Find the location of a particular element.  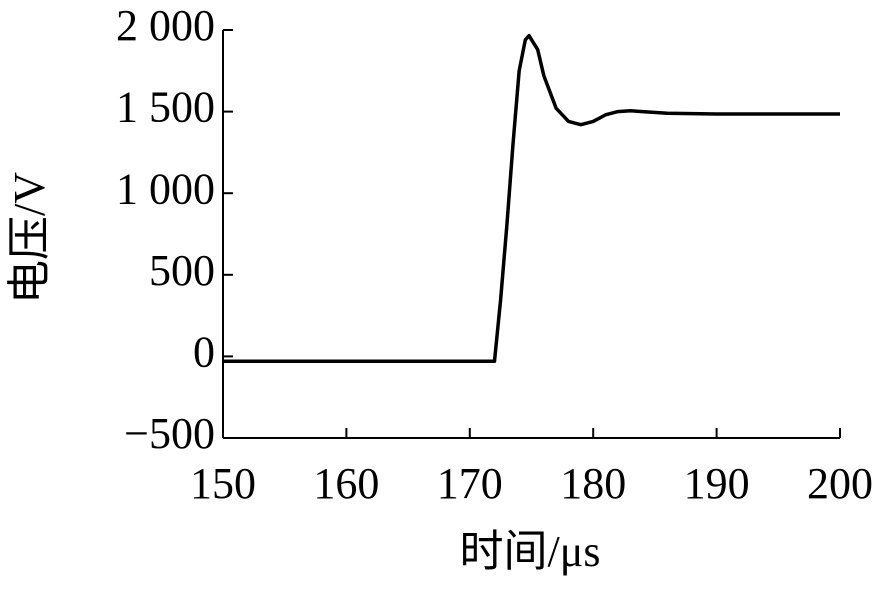

y-tick-label: 0 is located at coordinates (204, 351).